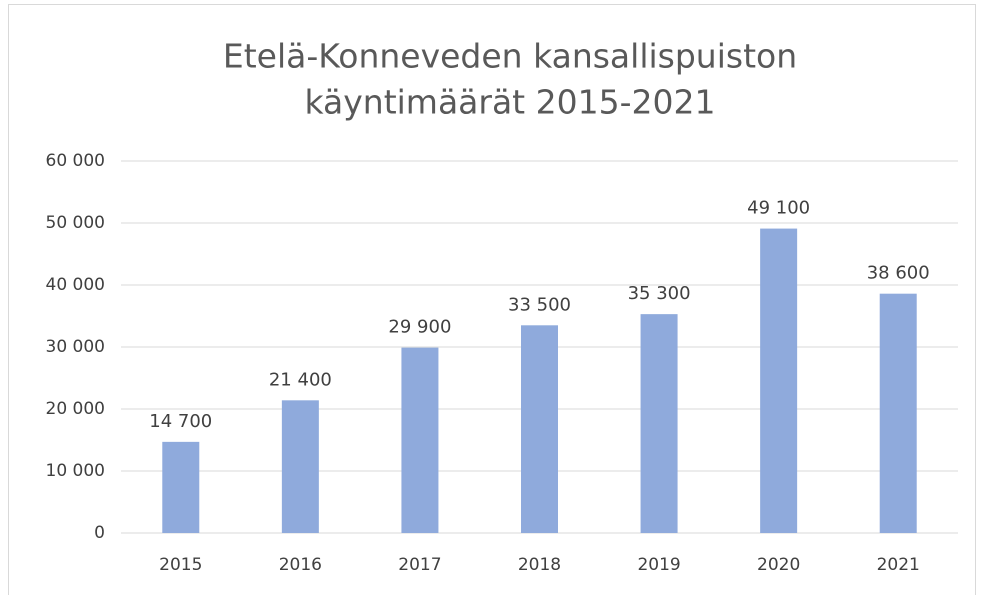  Describe the element at coordinates (510, 56) in the screenshot. I see `chart-title: Etelä-Konneveden kansallispuiston` at that location.